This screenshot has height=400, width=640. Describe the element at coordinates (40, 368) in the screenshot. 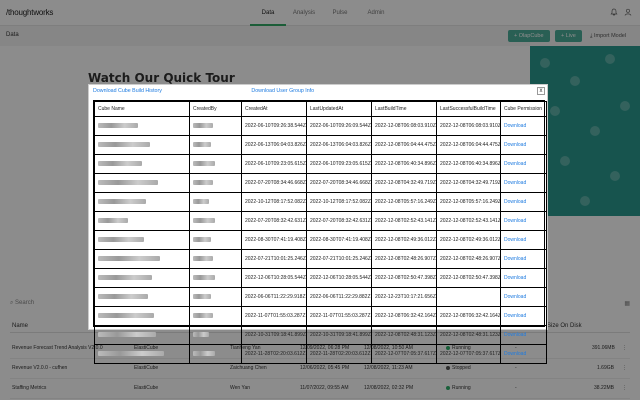

I see `cube-name: Revenue V2.0.0 - cufhen` at that location.